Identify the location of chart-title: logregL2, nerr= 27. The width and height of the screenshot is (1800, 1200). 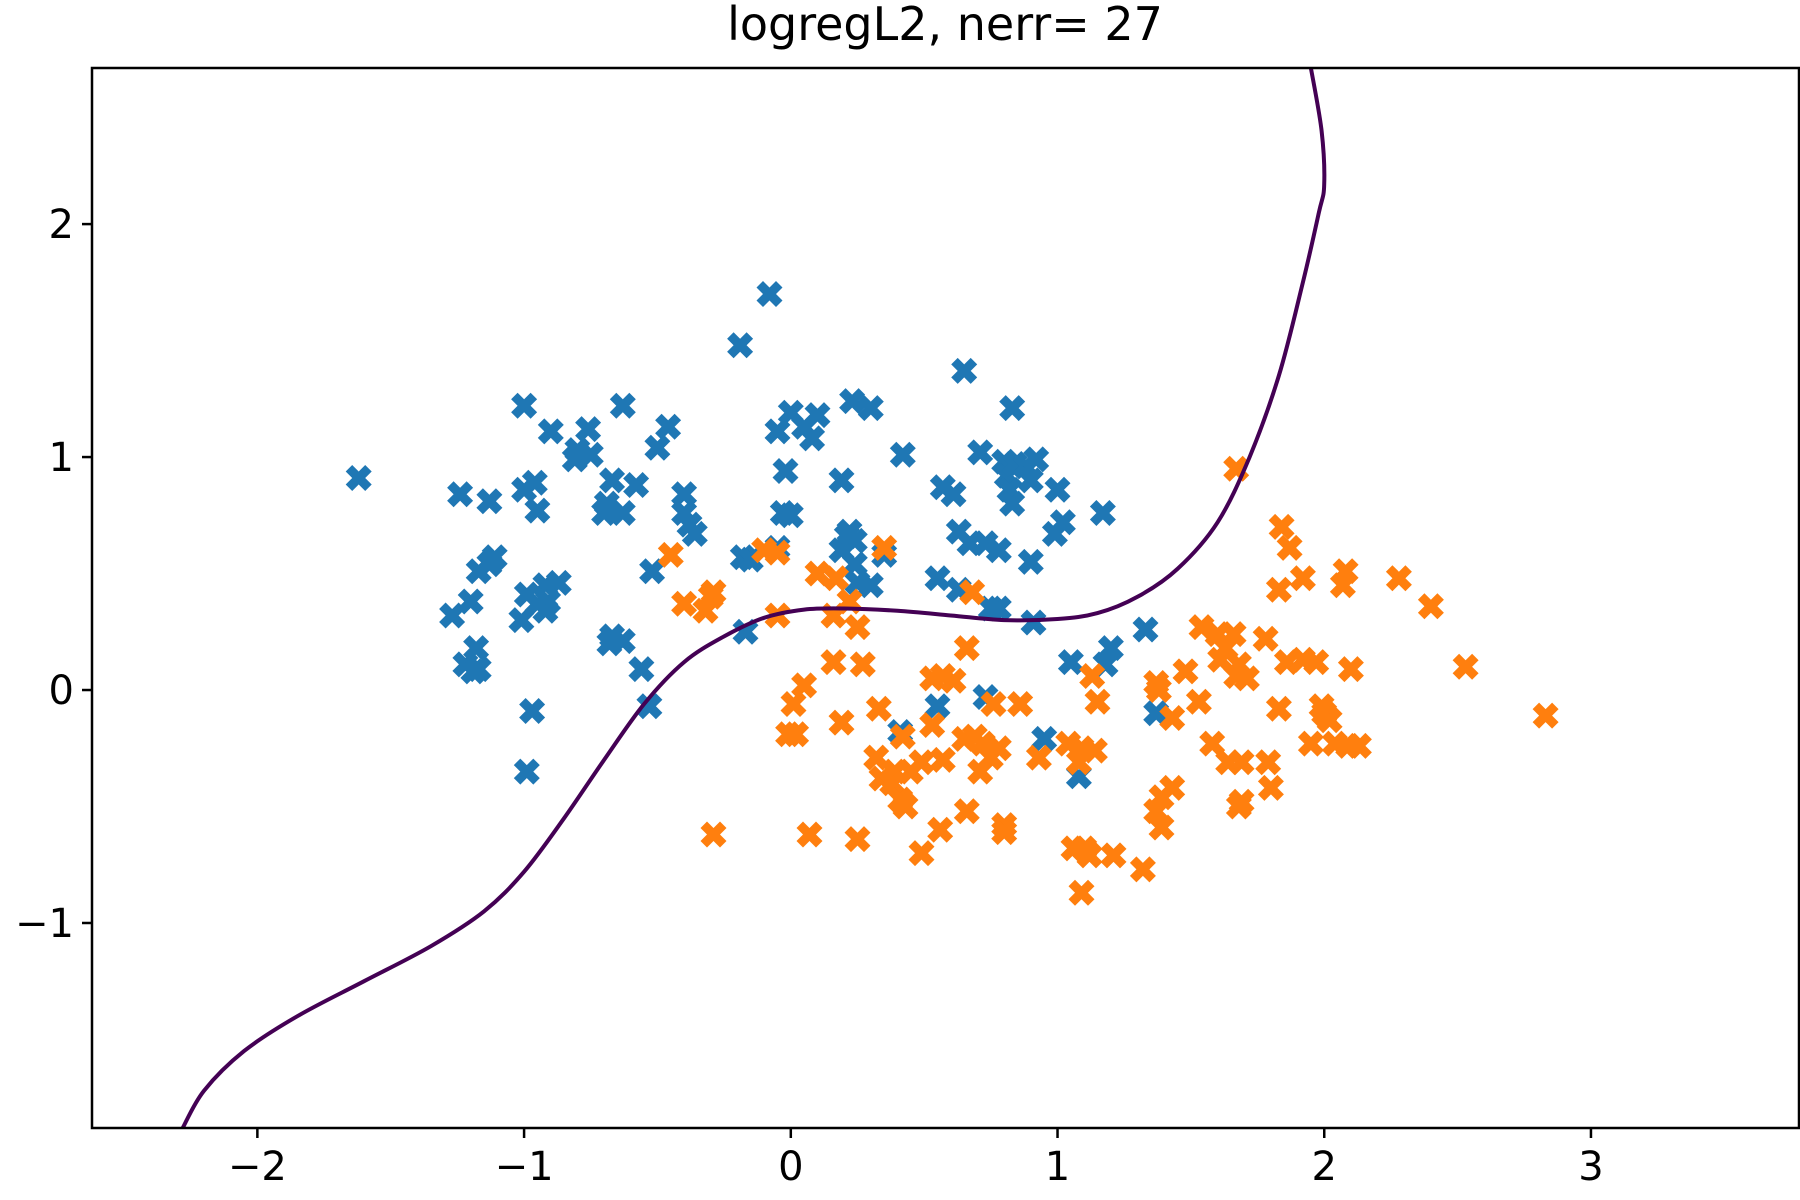
(945, 25).